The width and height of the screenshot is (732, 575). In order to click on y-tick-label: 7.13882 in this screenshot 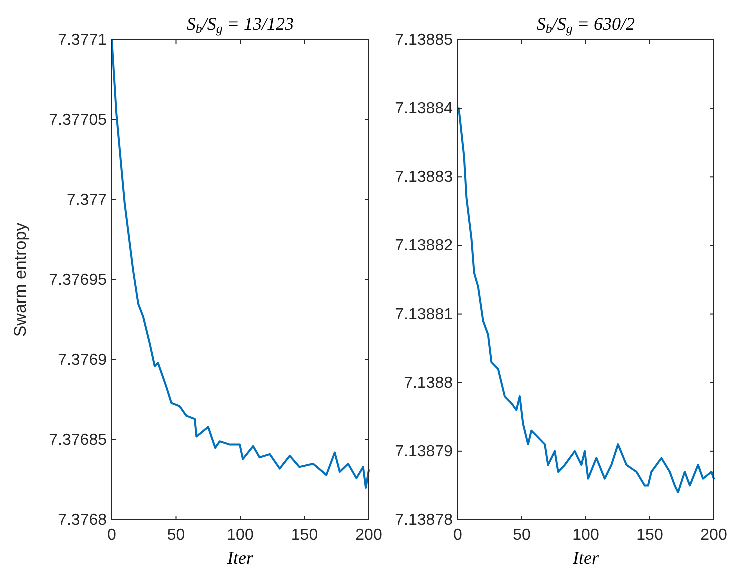, I will do `click(424, 246)`.